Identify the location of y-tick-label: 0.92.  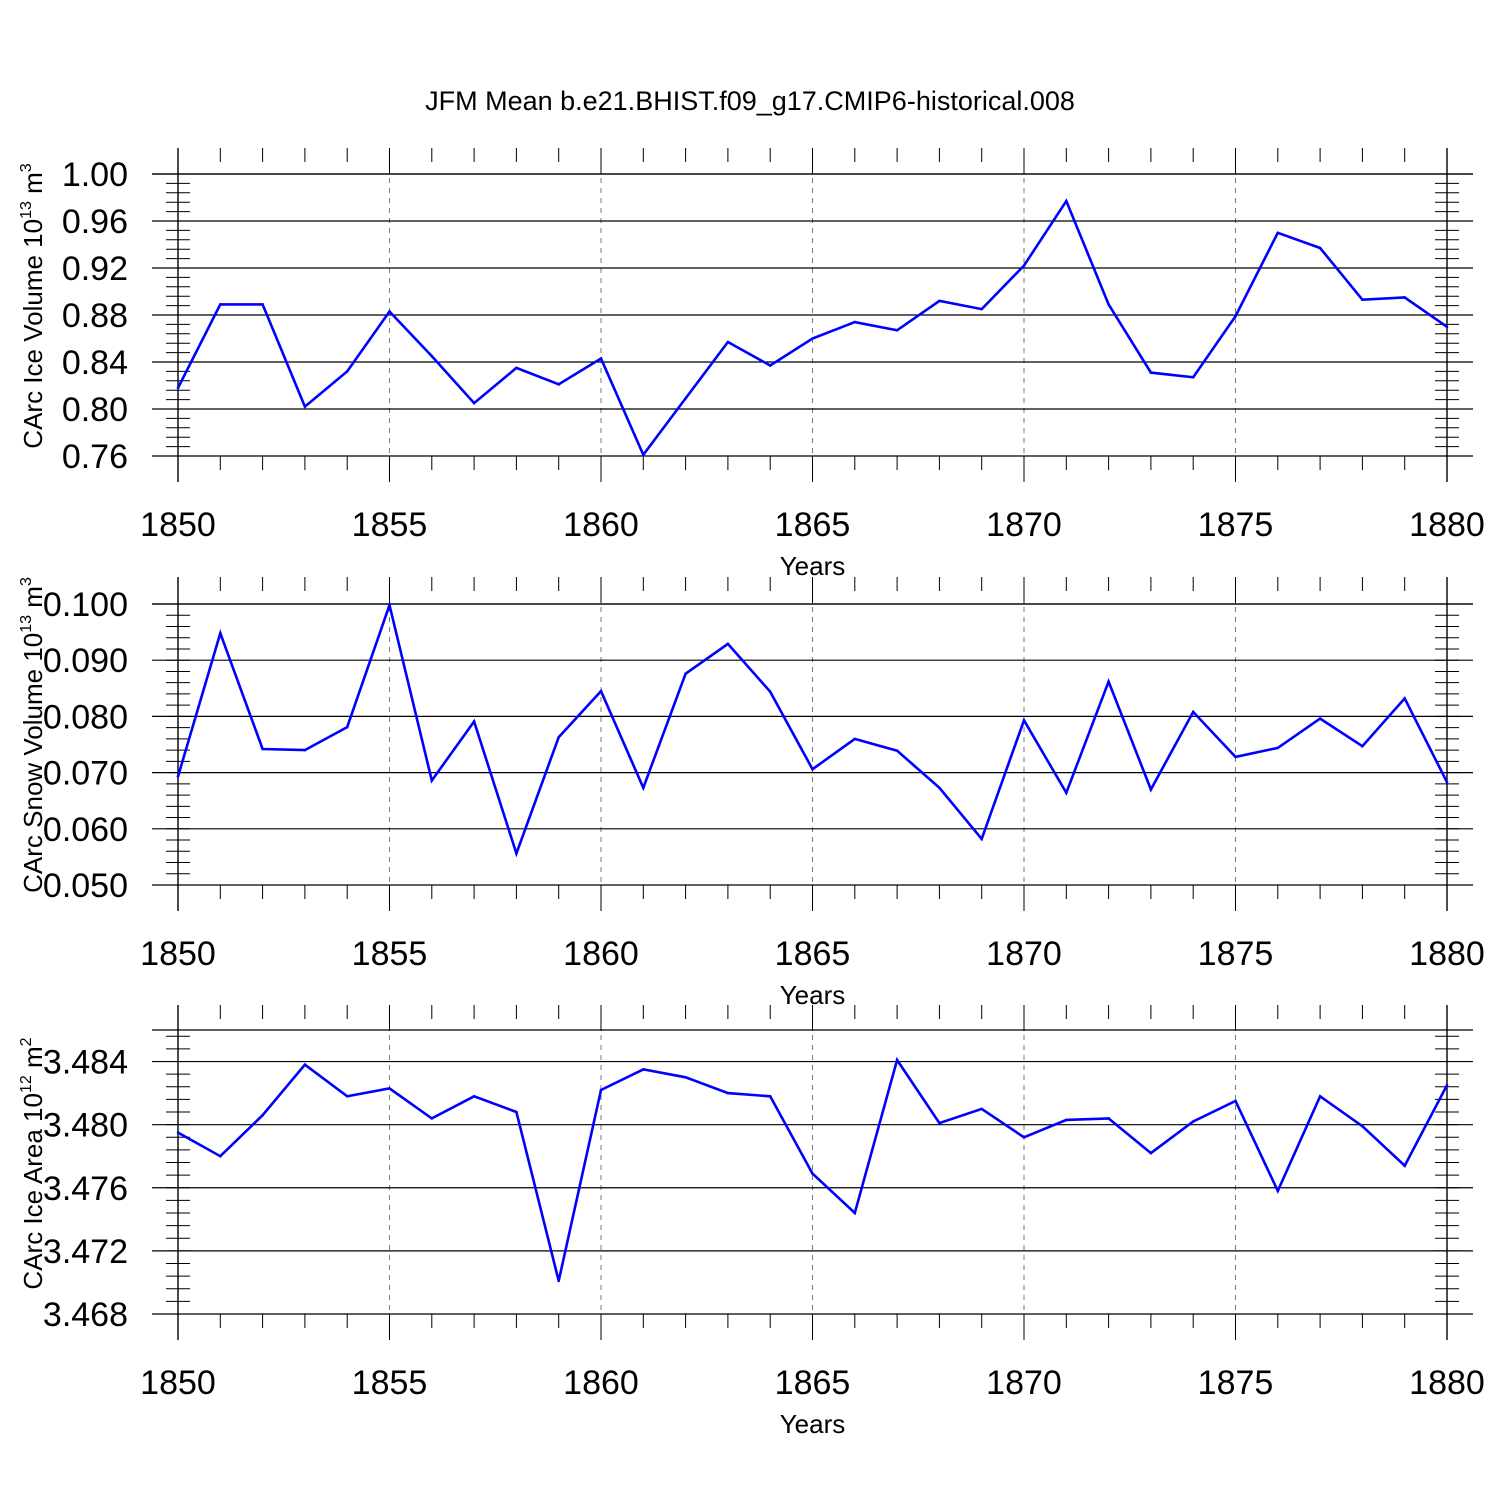
(95, 269).